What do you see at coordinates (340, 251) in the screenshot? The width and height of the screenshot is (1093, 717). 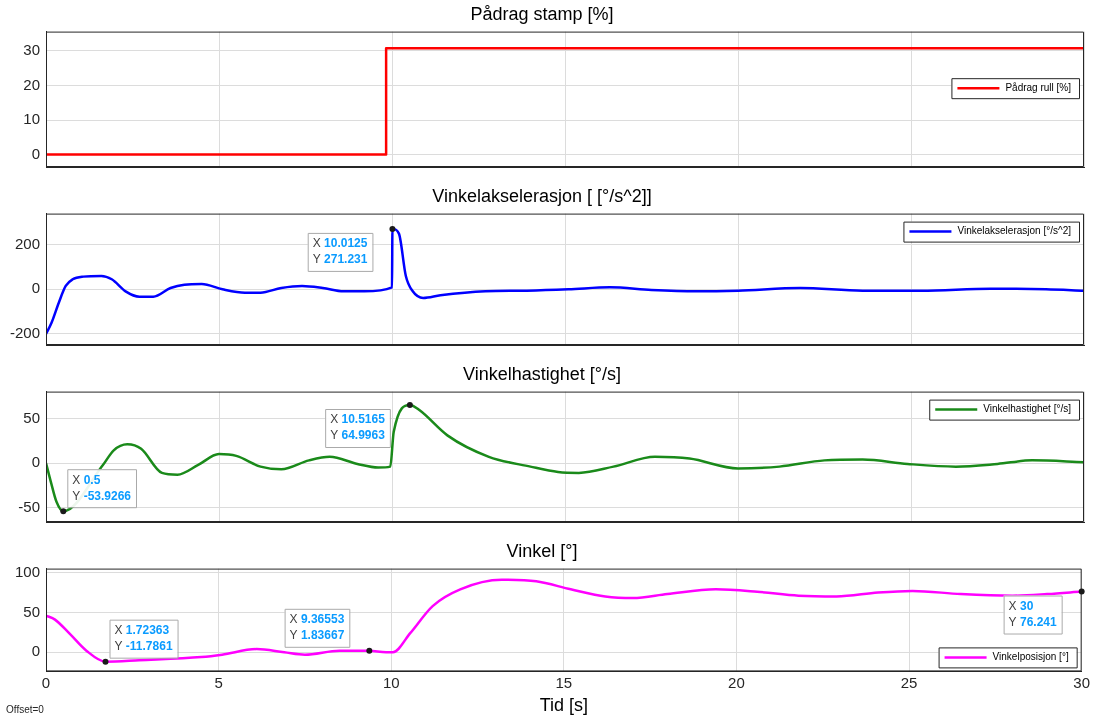 I see `annotation: X 10.0125 Y 271.231` at bounding box center [340, 251].